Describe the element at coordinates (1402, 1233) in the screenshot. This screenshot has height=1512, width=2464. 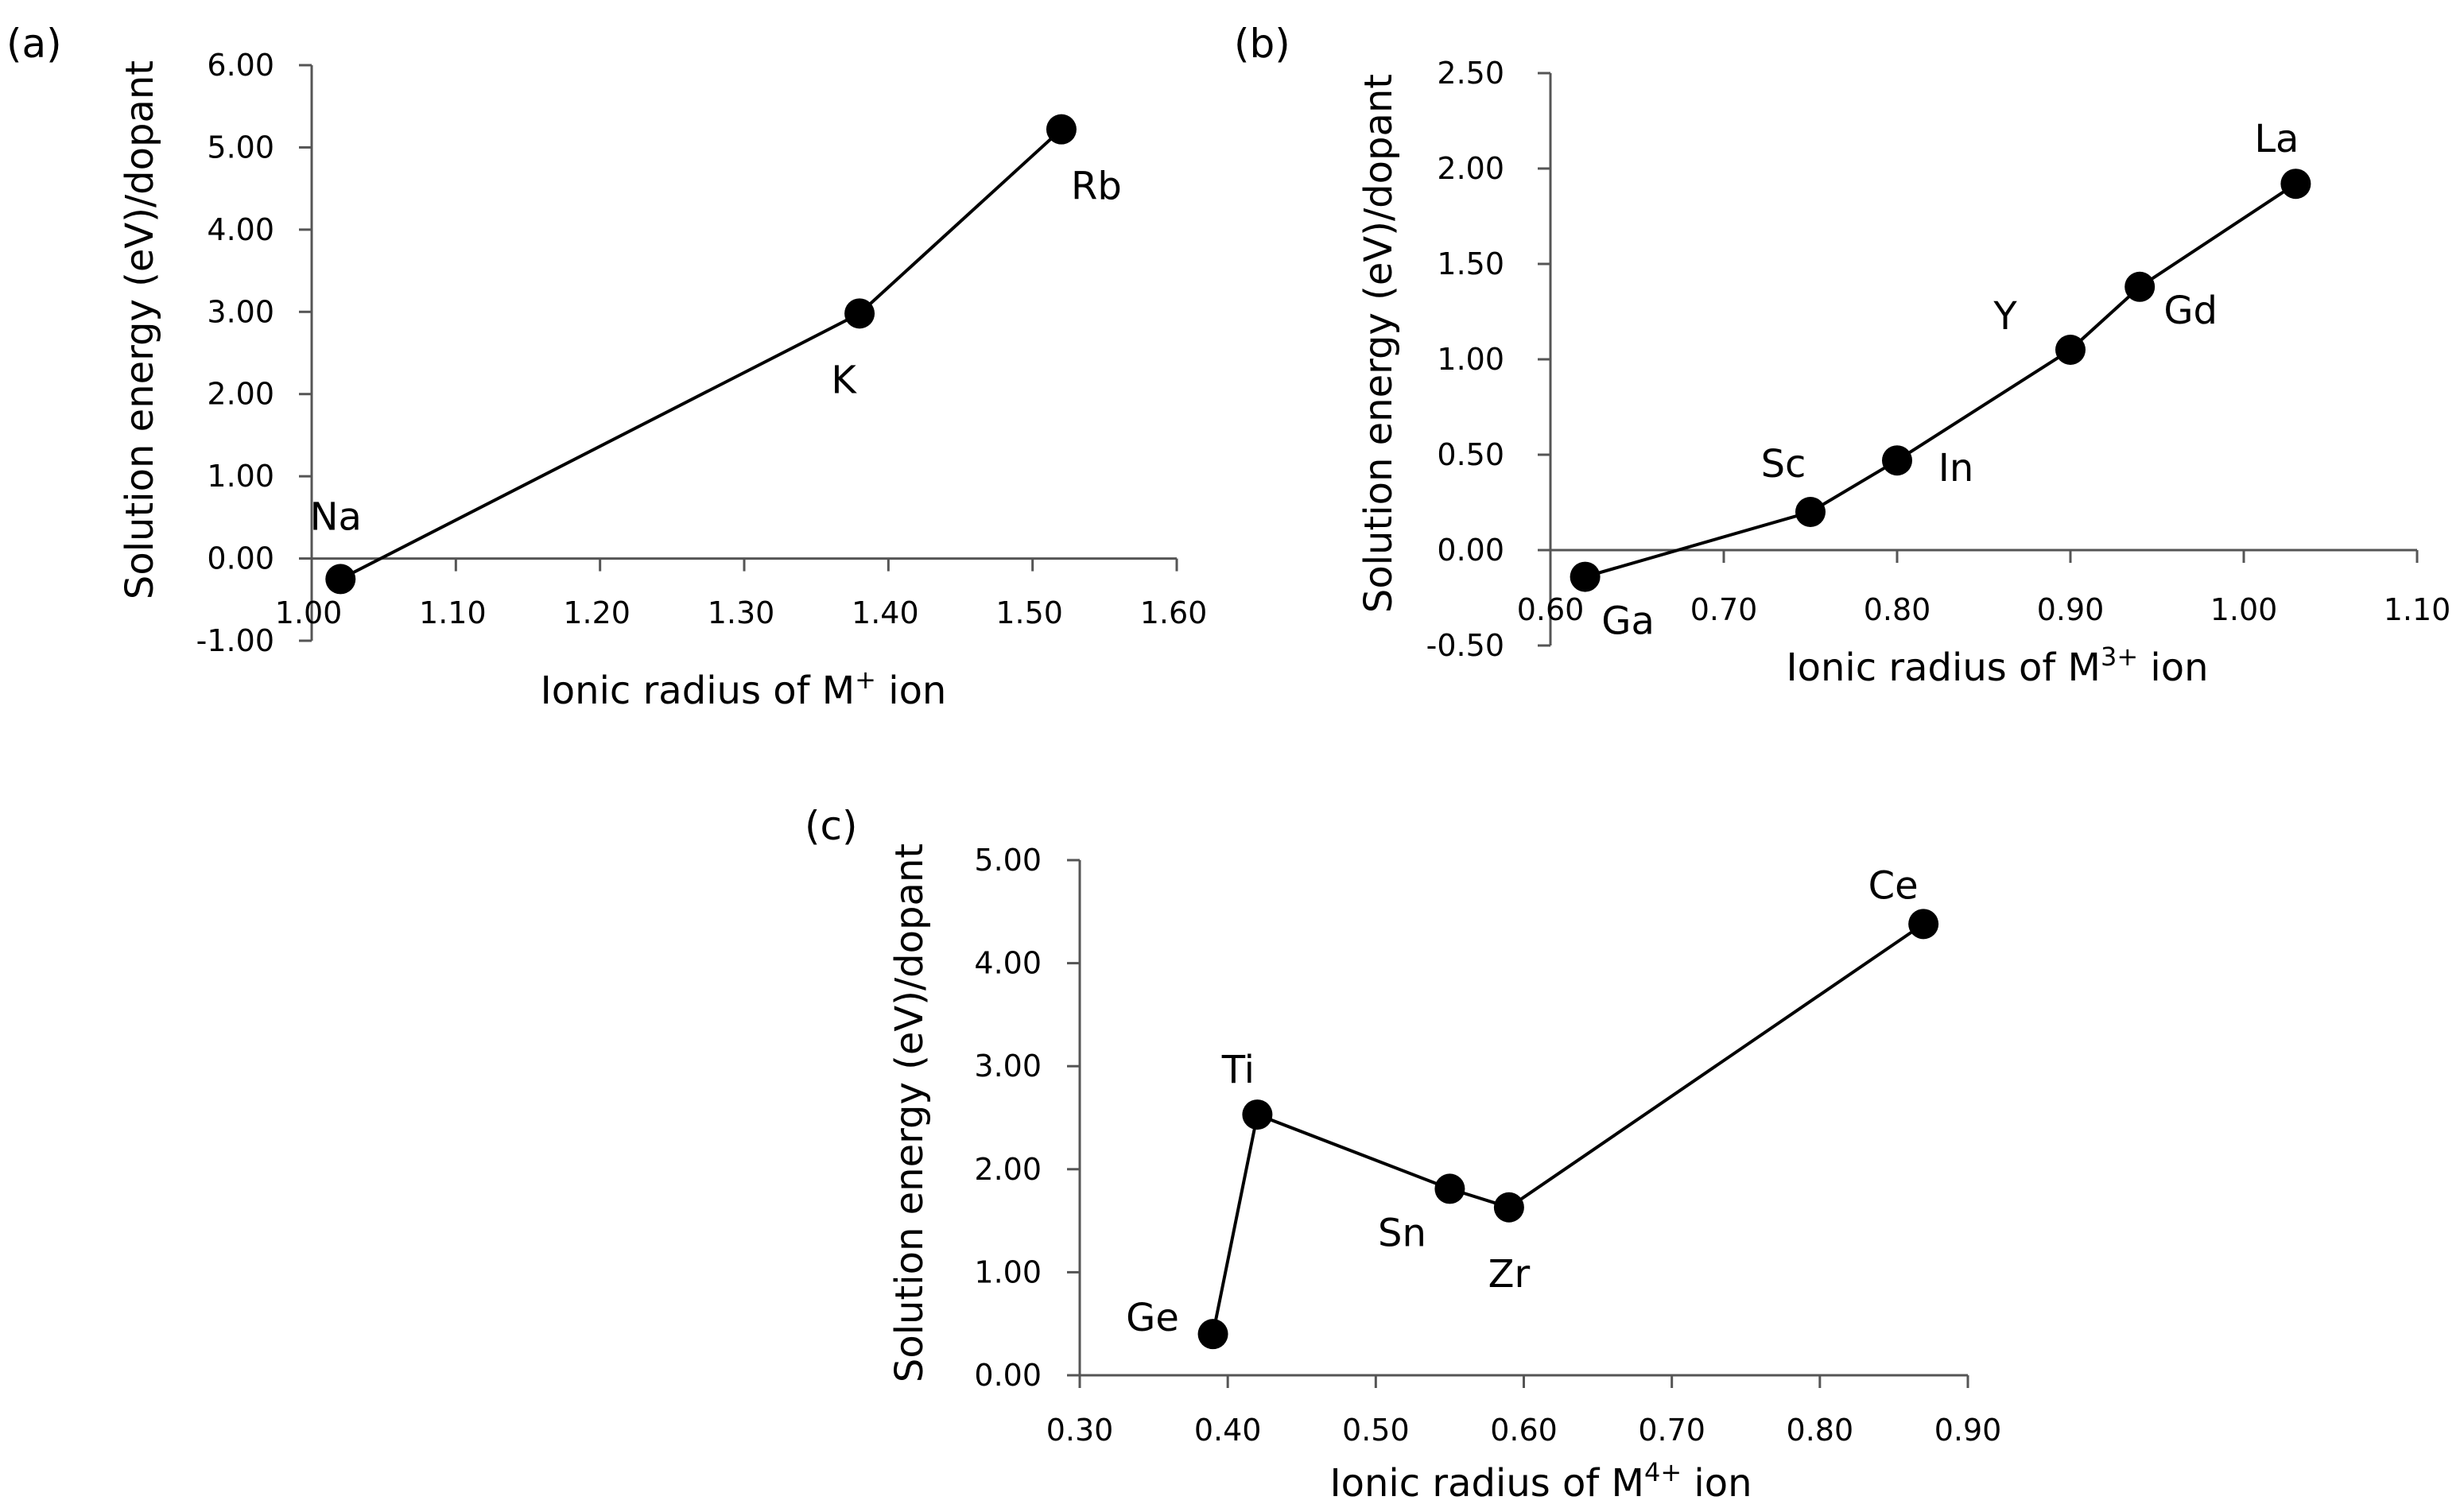
I see `data-label-sn: Sn` at that location.